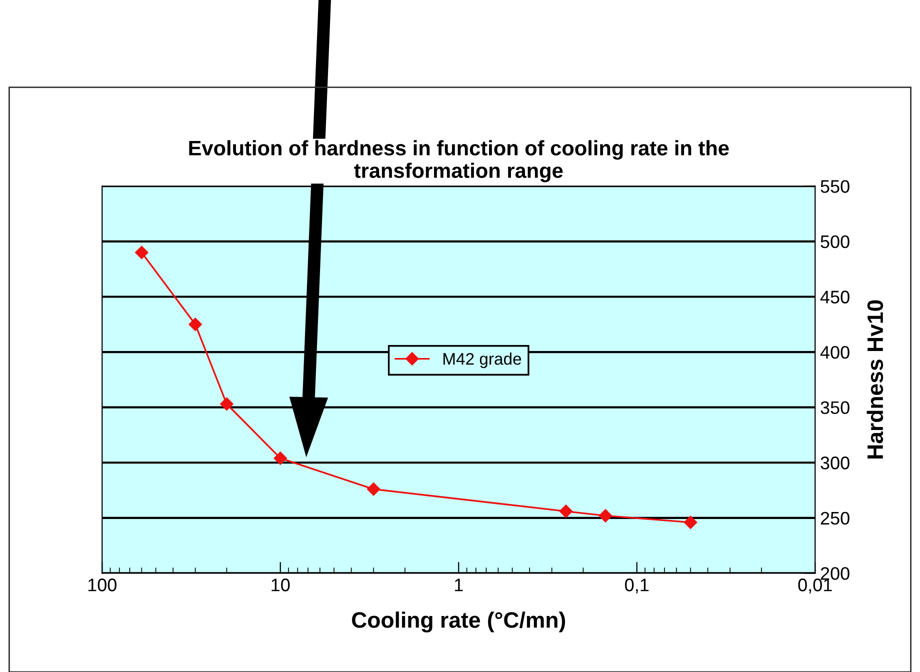 This screenshot has height=672, width=920. What do you see at coordinates (482, 360) in the screenshot?
I see `legend-label: M42 grade` at bounding box center [482, 360].